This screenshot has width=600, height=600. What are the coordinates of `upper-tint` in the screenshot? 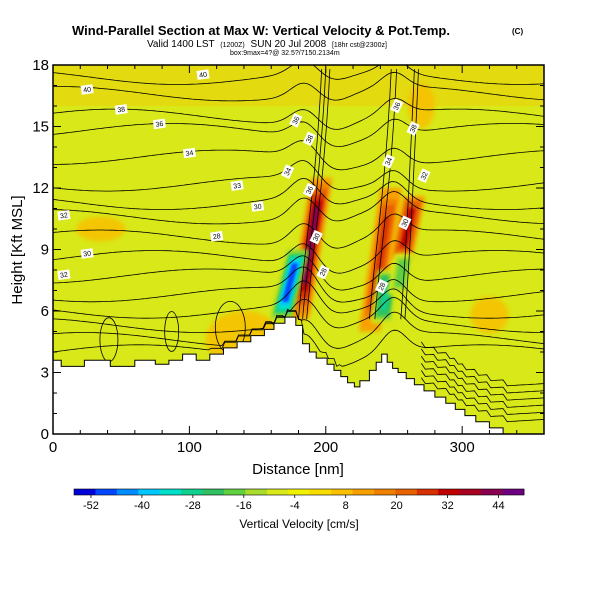 It's located at (298, 85).